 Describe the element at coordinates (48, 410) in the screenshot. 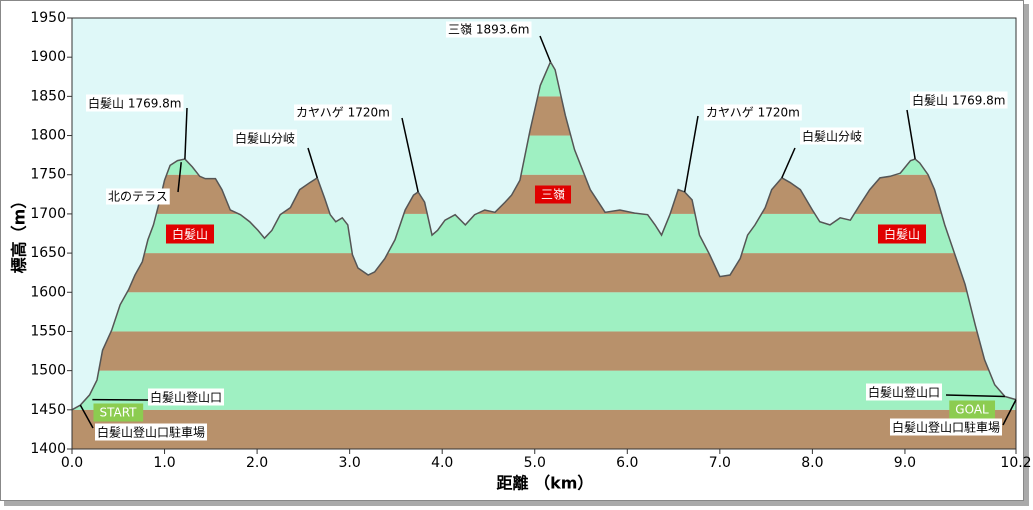

I see `y-tick-label: 1450` at that location.